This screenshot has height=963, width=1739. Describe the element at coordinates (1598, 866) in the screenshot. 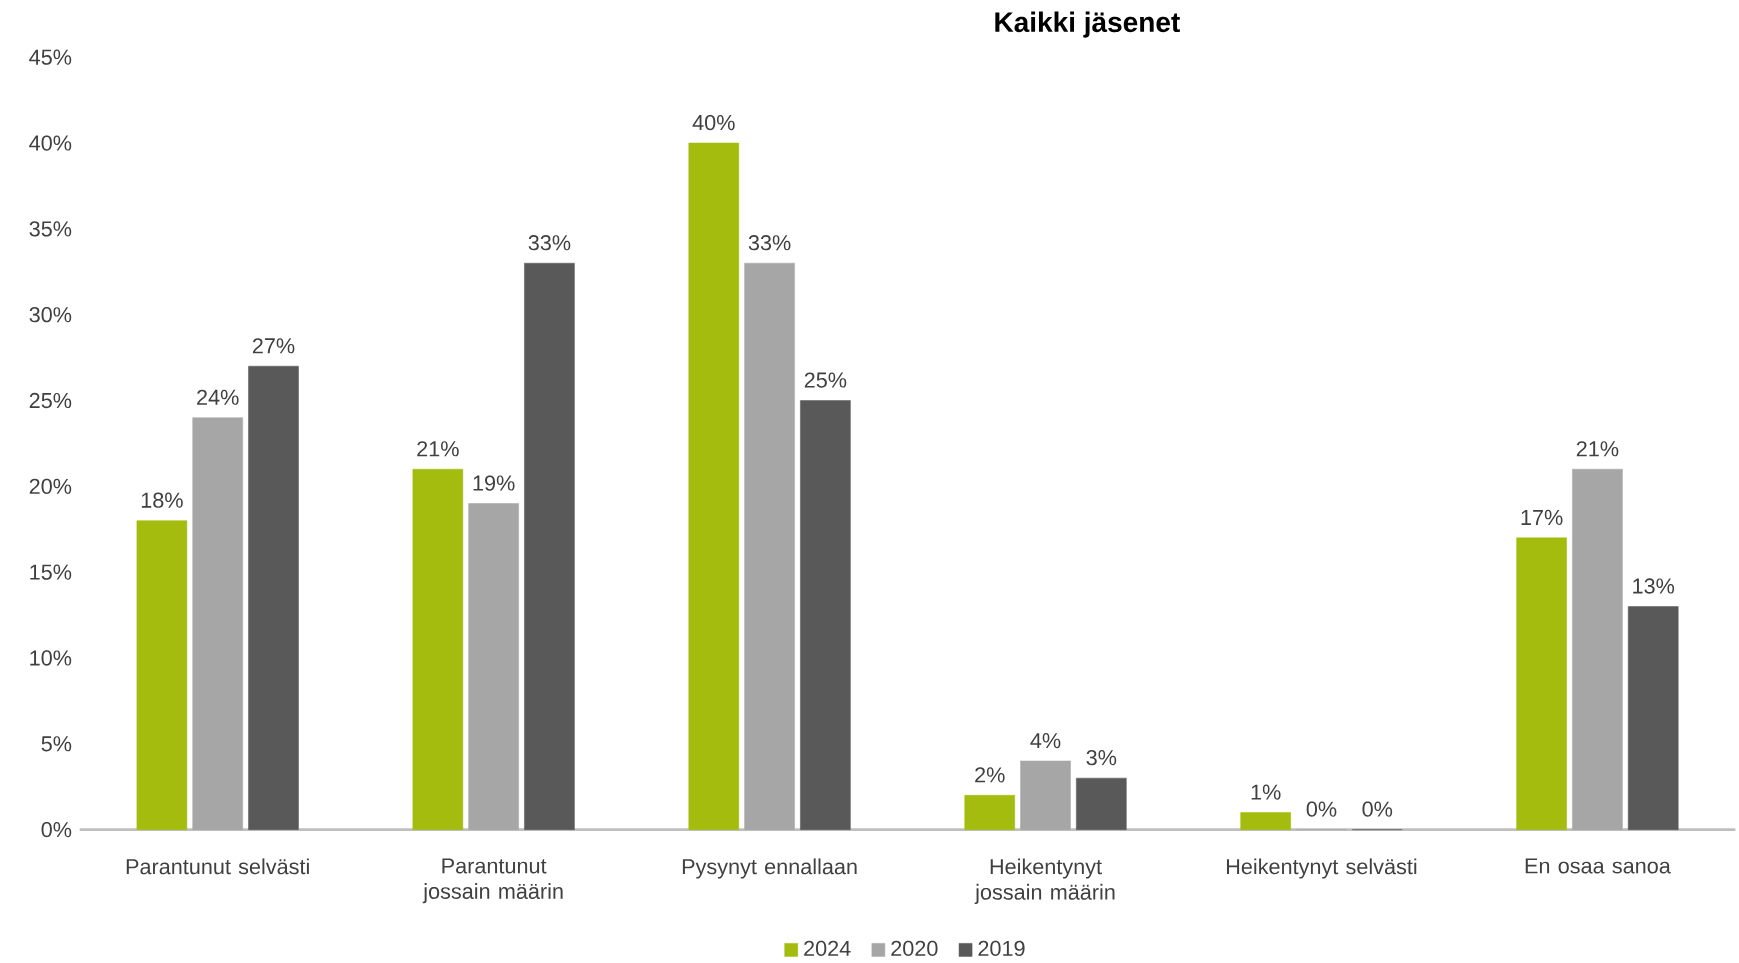

I see `x-tick-label: En osaa sanoa` at that location.